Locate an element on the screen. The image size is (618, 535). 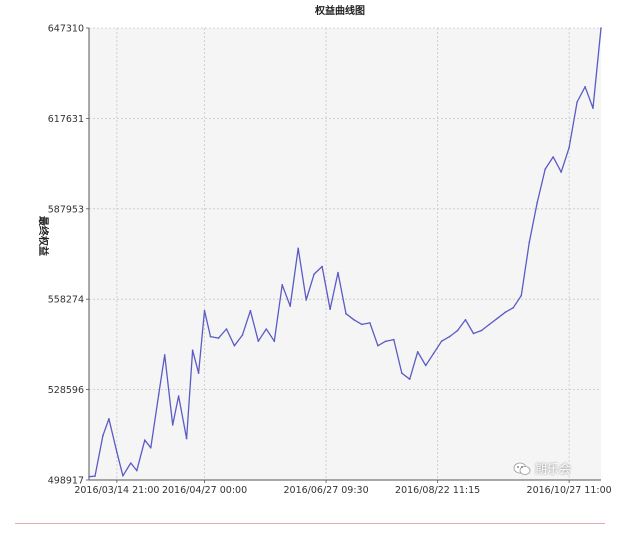
x-tick-label: 2016/10/27 11:00 is located at coordinates (569, 490).